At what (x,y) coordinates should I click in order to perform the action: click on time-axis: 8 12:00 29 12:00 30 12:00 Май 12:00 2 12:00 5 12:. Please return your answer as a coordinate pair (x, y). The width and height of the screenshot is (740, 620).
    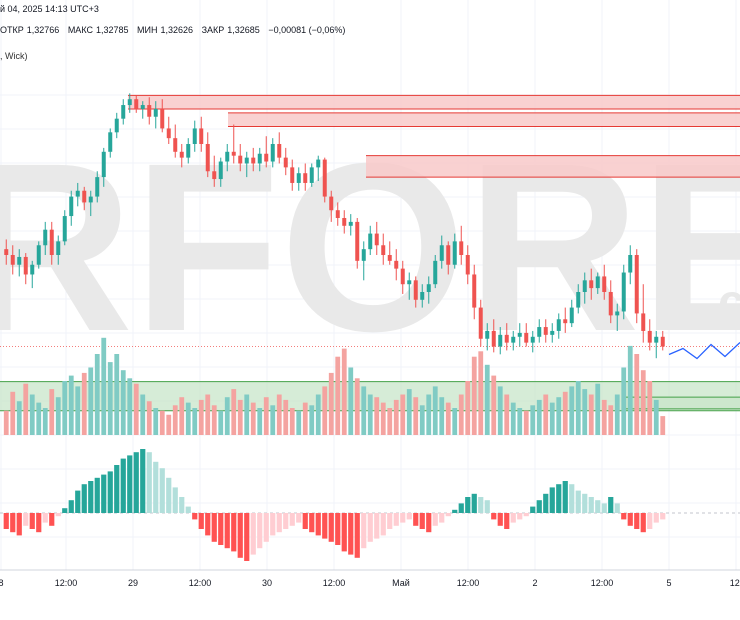
    Looking at the image, I should click on (370, 578).